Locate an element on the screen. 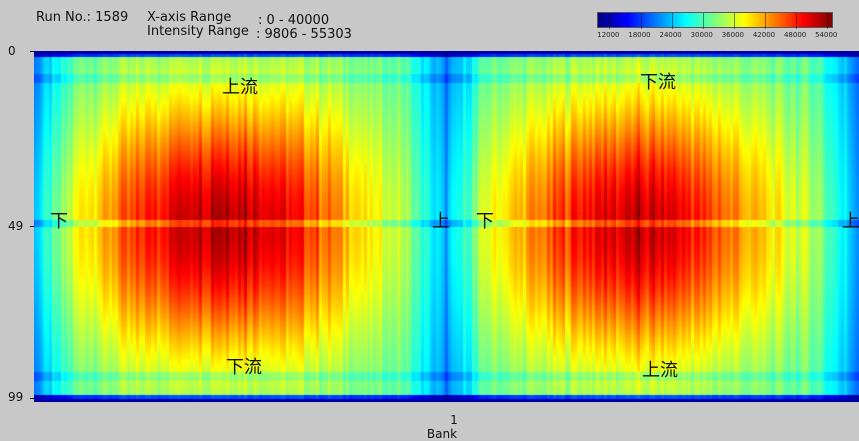  run-number-label: Run No.: 1589 is located at coordinates (82, 17).